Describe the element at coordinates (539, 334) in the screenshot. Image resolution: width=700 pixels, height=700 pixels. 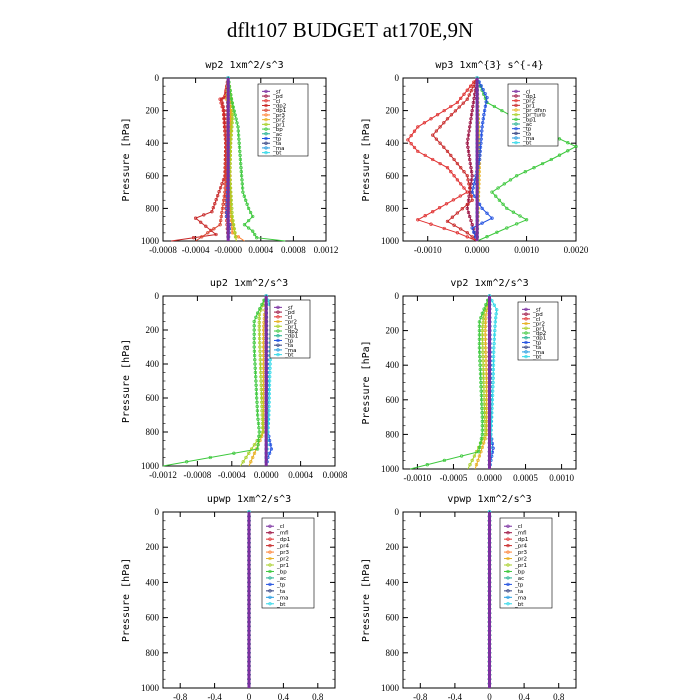
I see `legend-entry: _dp2` at that location.